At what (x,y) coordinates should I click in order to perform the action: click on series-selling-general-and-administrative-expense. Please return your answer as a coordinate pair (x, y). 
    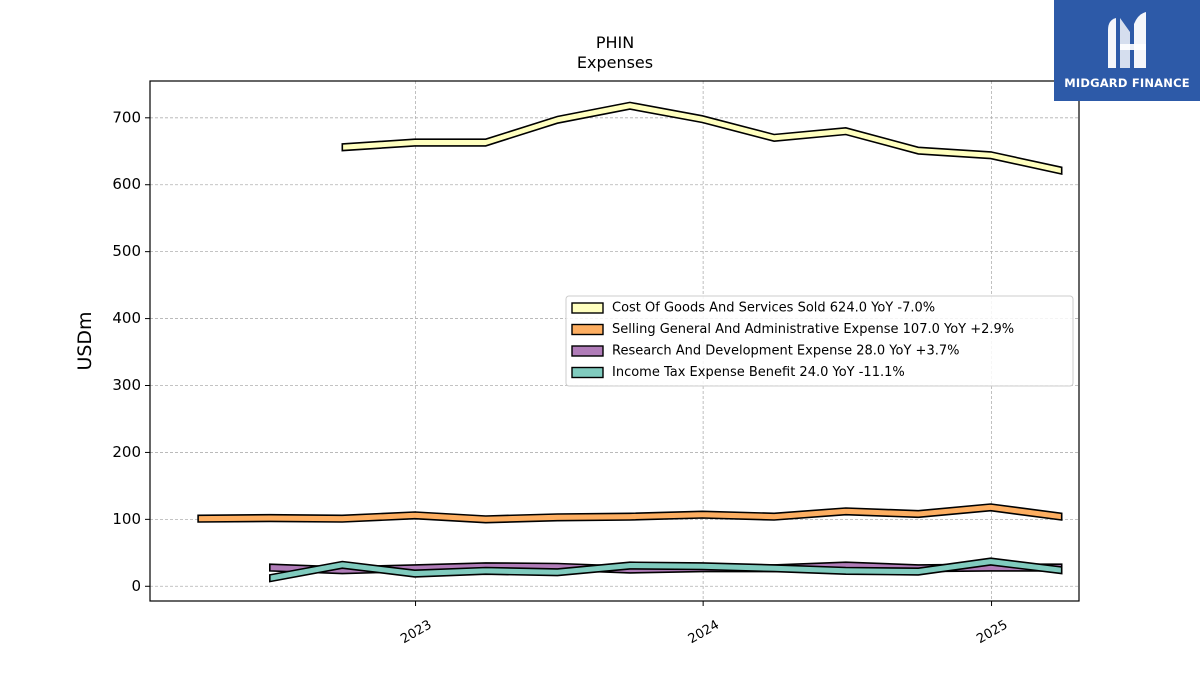
    Looking at the image, I should click on (630, 513).